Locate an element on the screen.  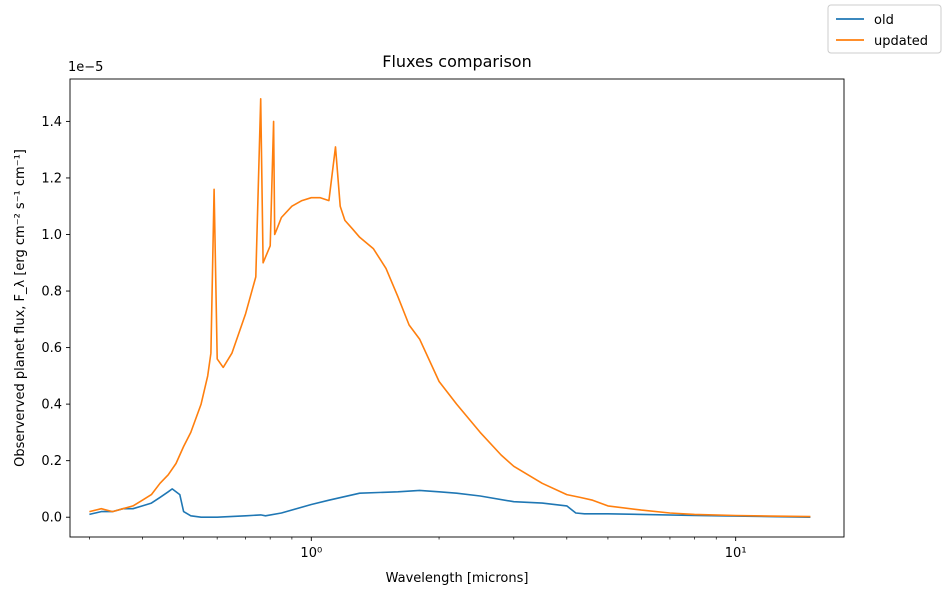
legend-label-updated: updated is located at coordinates (901, 41).